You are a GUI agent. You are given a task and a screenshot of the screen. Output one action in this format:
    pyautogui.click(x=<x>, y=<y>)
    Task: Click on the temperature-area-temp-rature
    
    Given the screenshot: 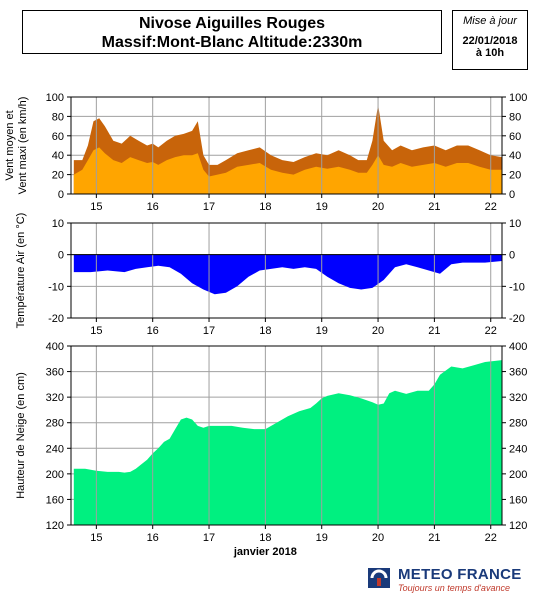 What is the action you would take?
    pyautogui.click(x=288, y=274)
    